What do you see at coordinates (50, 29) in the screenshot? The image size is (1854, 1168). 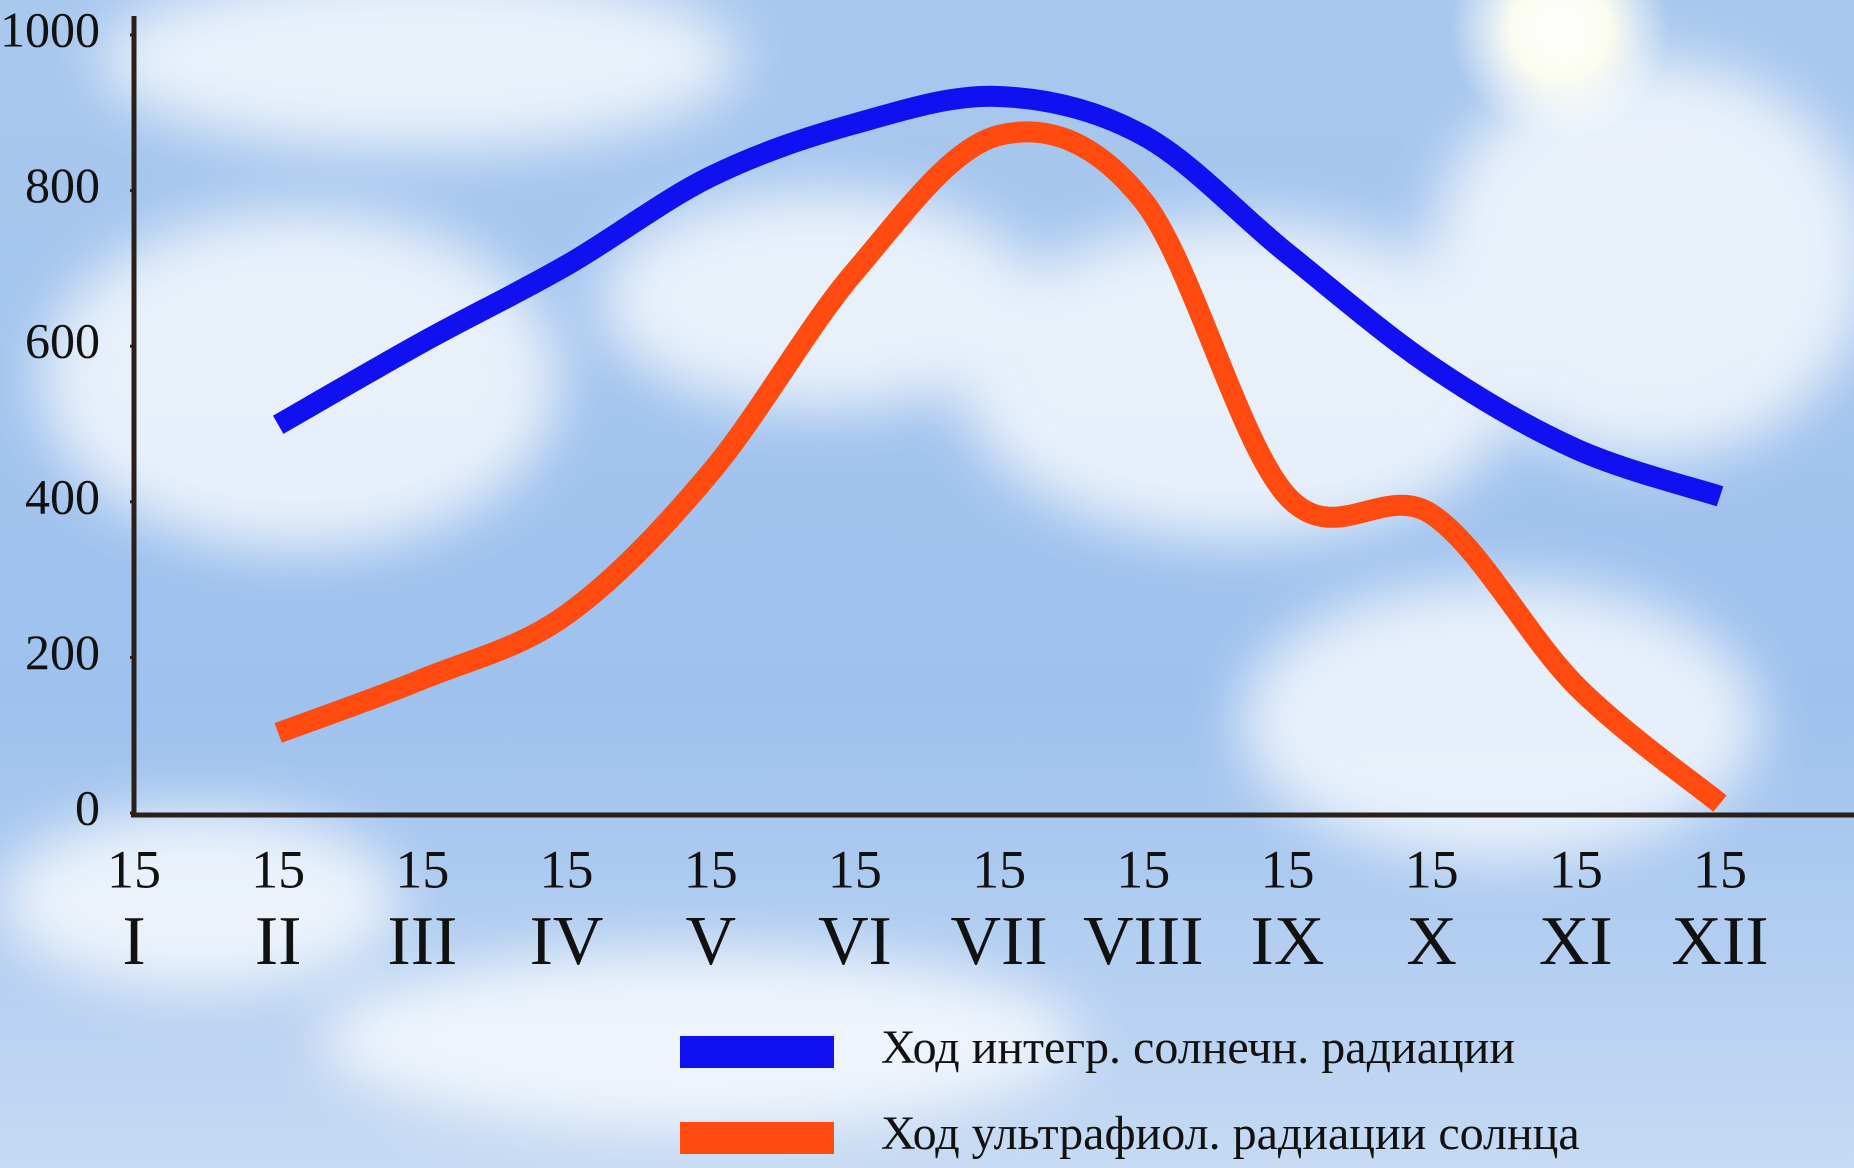 I see `y-tick-label: 1000` at bounding box center [50, 29].